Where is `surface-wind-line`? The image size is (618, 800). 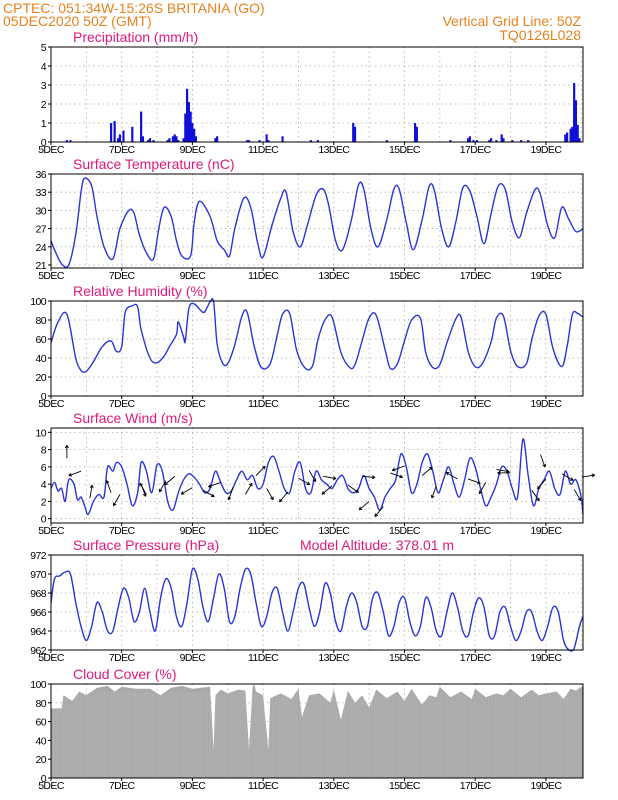 surface-wind-line is located at coordinates (317, 477).